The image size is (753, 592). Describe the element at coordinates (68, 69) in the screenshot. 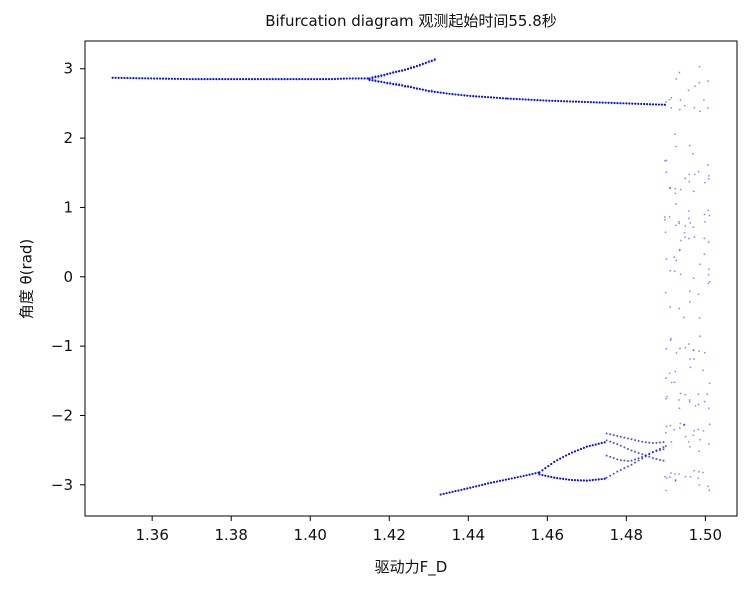

I see `y-tick-label: 3` at that location.